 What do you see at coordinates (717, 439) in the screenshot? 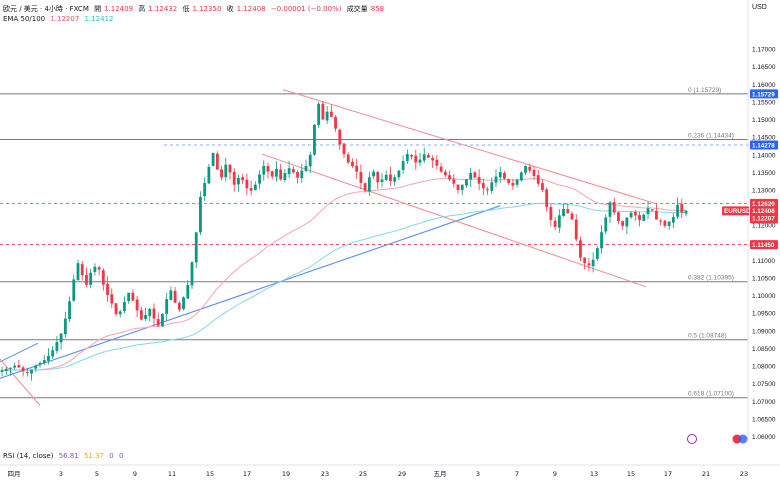
I see `event-icons` at bounding box center [717, 439].